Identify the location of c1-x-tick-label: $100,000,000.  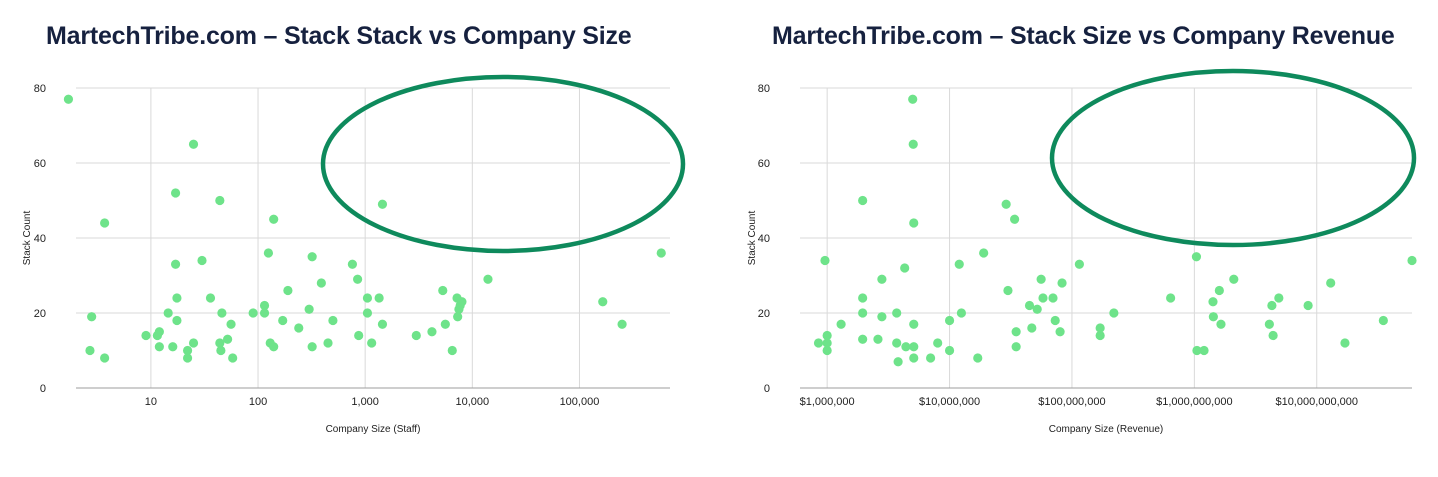
(1071, 402).